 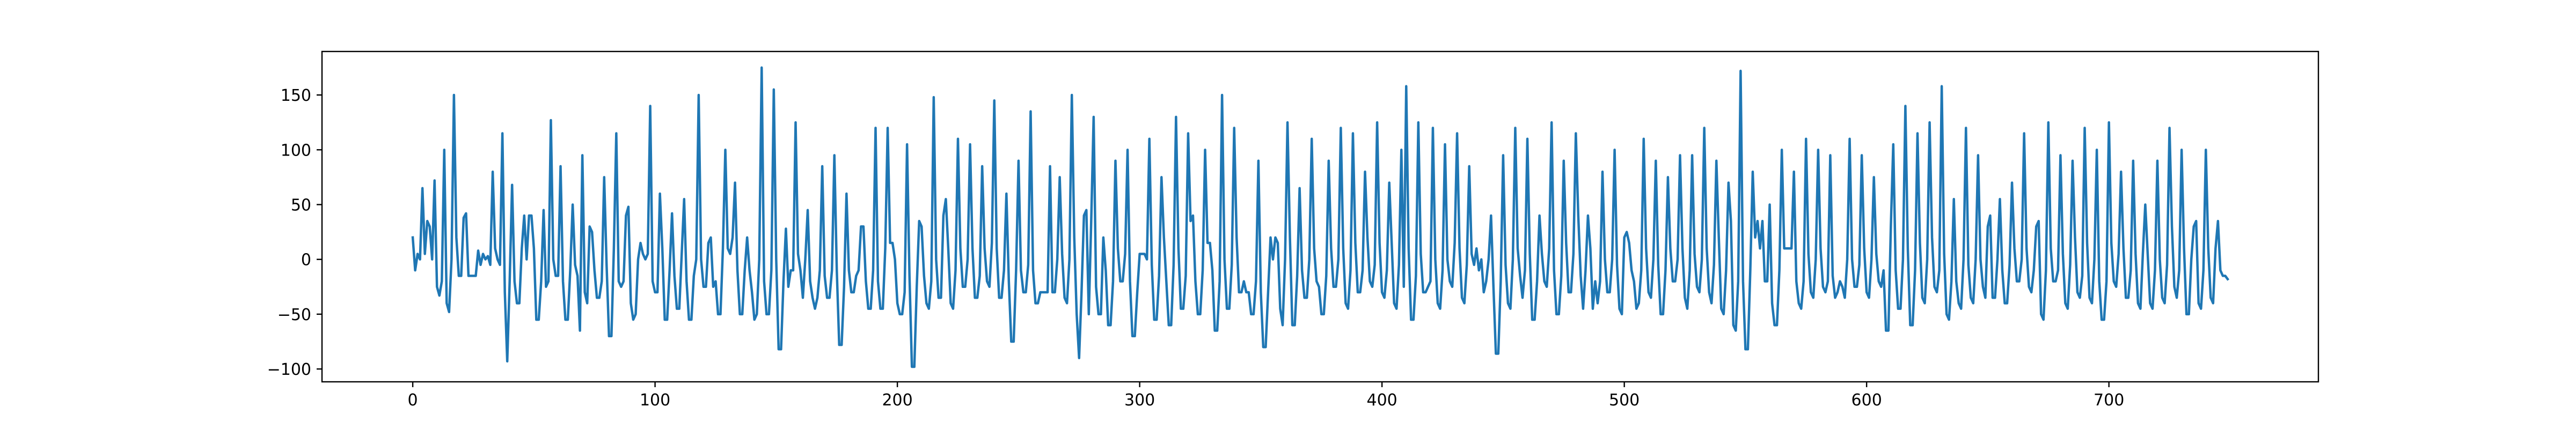 I want to click on x-tick-label: 300, so click(x=1139, y=400).